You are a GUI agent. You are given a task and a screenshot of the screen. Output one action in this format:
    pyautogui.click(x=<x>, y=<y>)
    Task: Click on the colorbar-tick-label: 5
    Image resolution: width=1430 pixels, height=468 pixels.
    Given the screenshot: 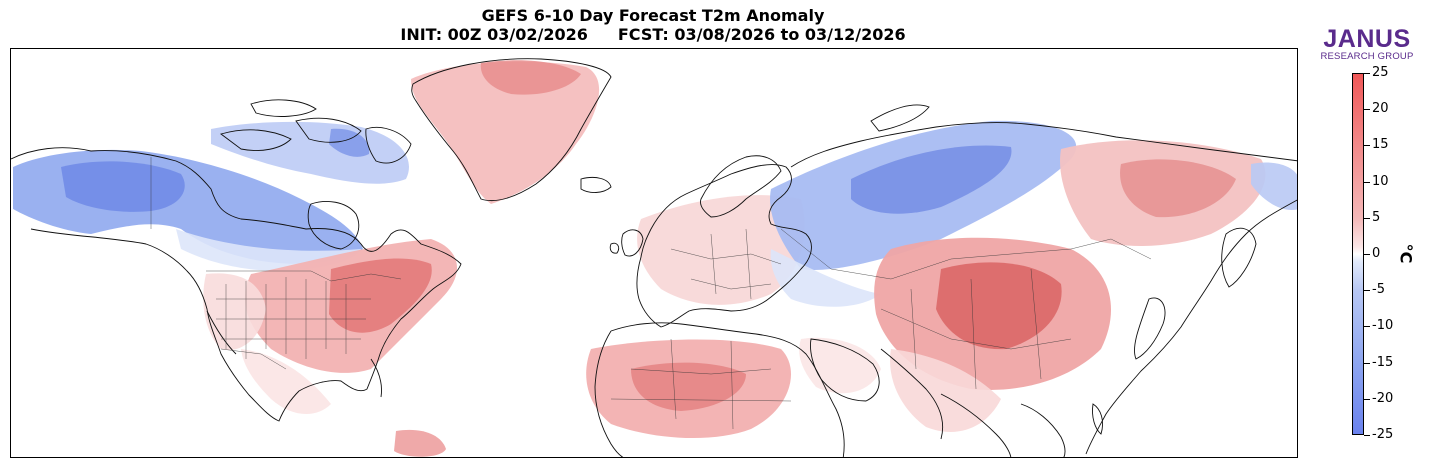 What is the action you would take?
    pyautogui.click(x=1376, y=217)
    